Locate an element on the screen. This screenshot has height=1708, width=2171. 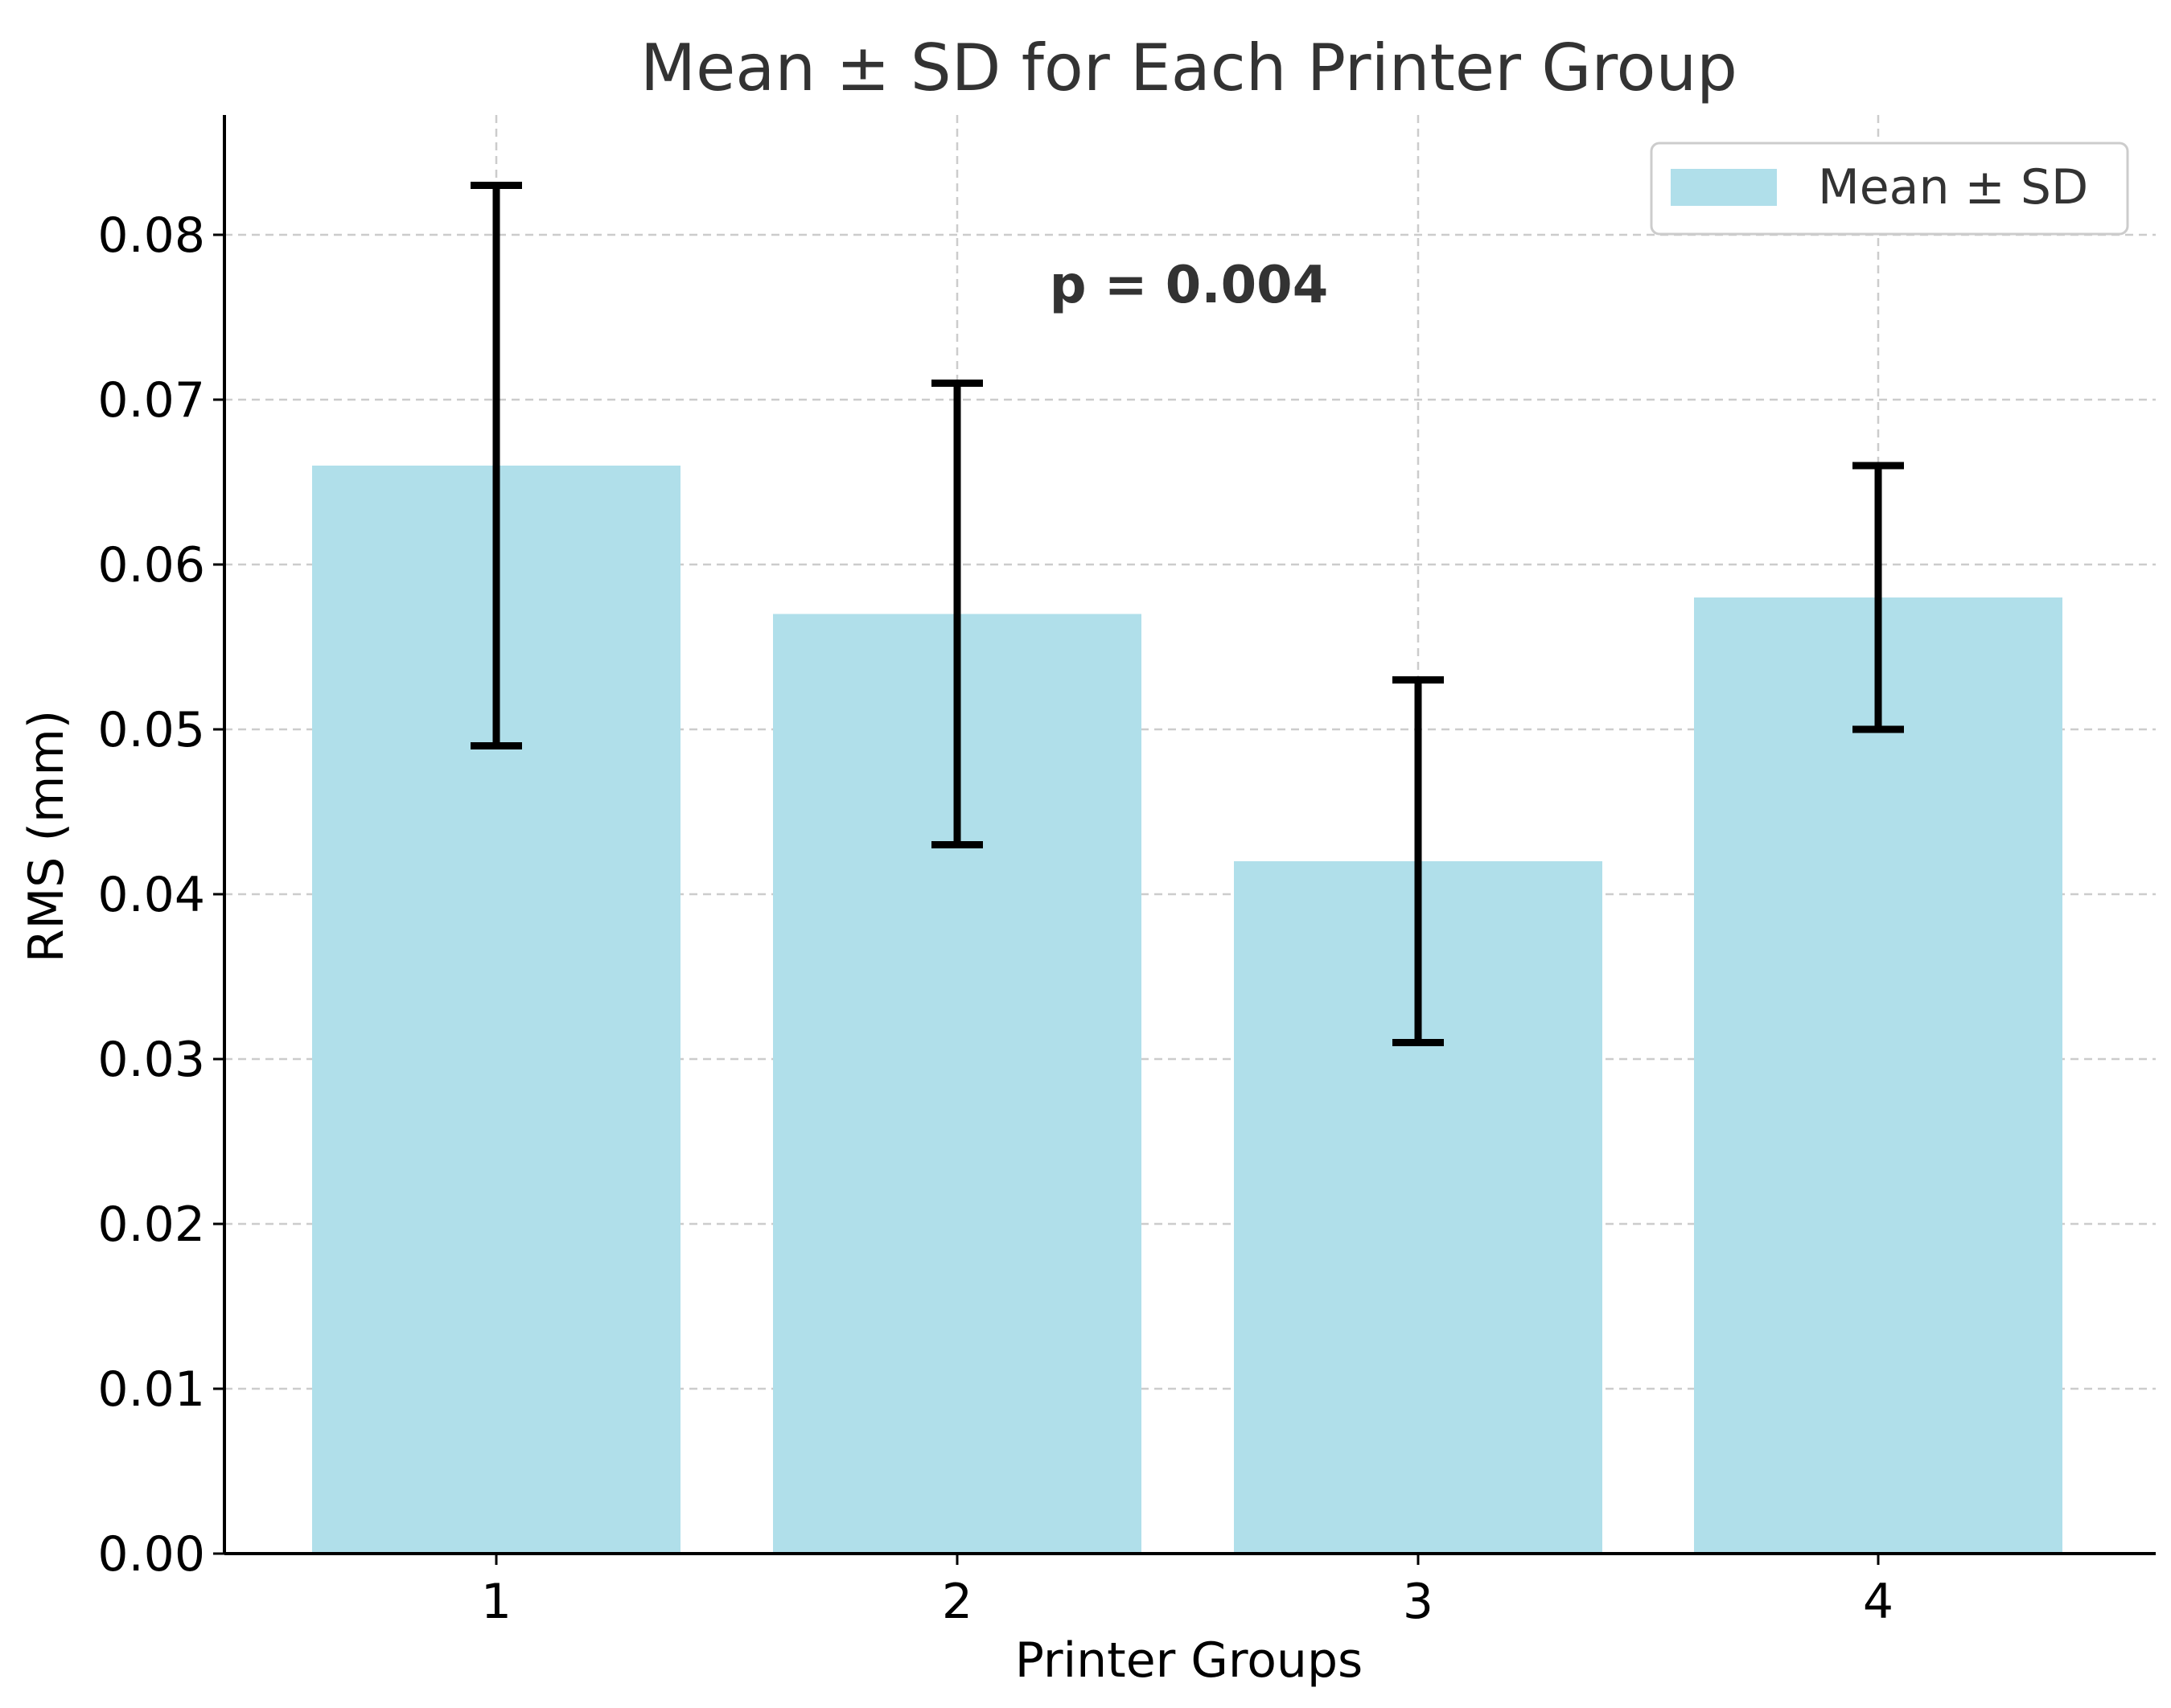
y-tick-label: 0.05 is located at coordinates (151, 730).